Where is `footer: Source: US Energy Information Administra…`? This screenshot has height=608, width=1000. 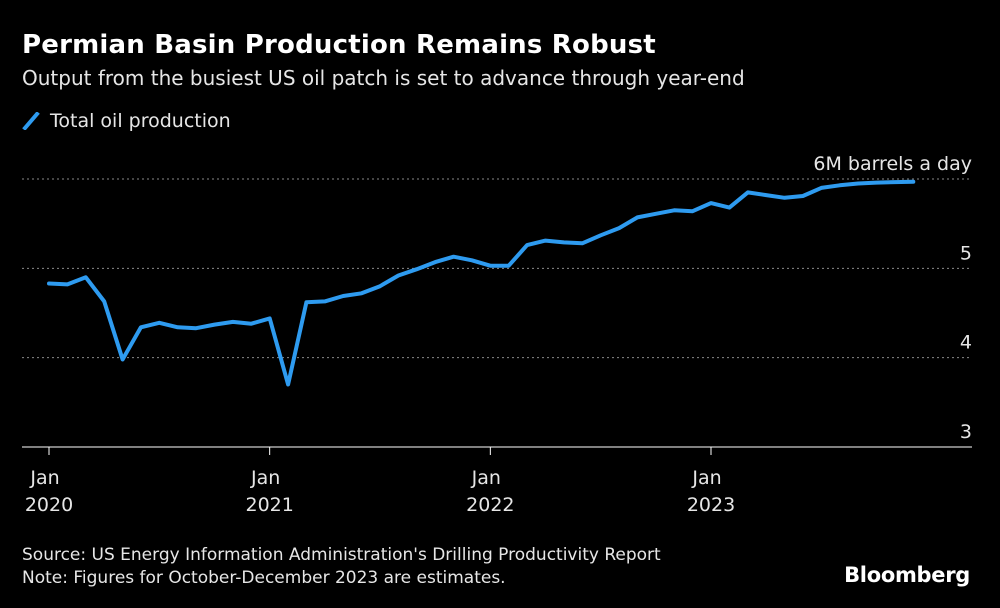
footer: Source: US Energy Information Administra… is located at coordinates (341, 567).